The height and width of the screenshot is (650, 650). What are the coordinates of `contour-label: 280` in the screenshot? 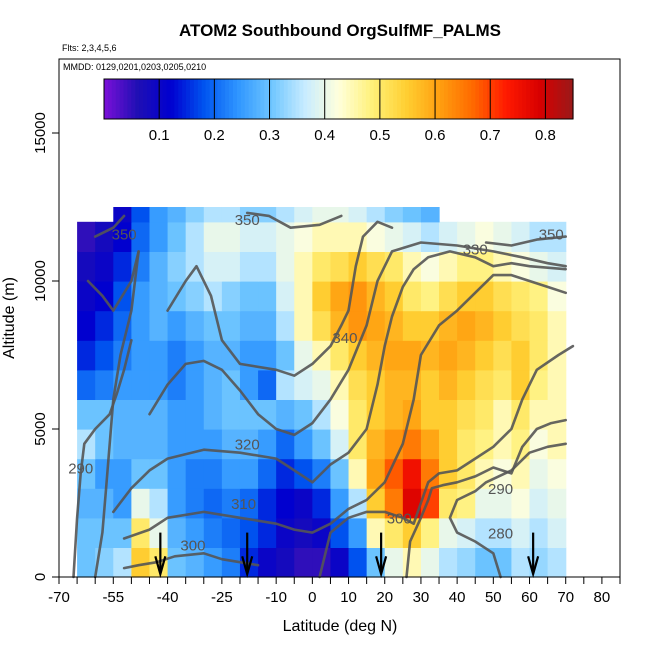 It's located at (500, 534).